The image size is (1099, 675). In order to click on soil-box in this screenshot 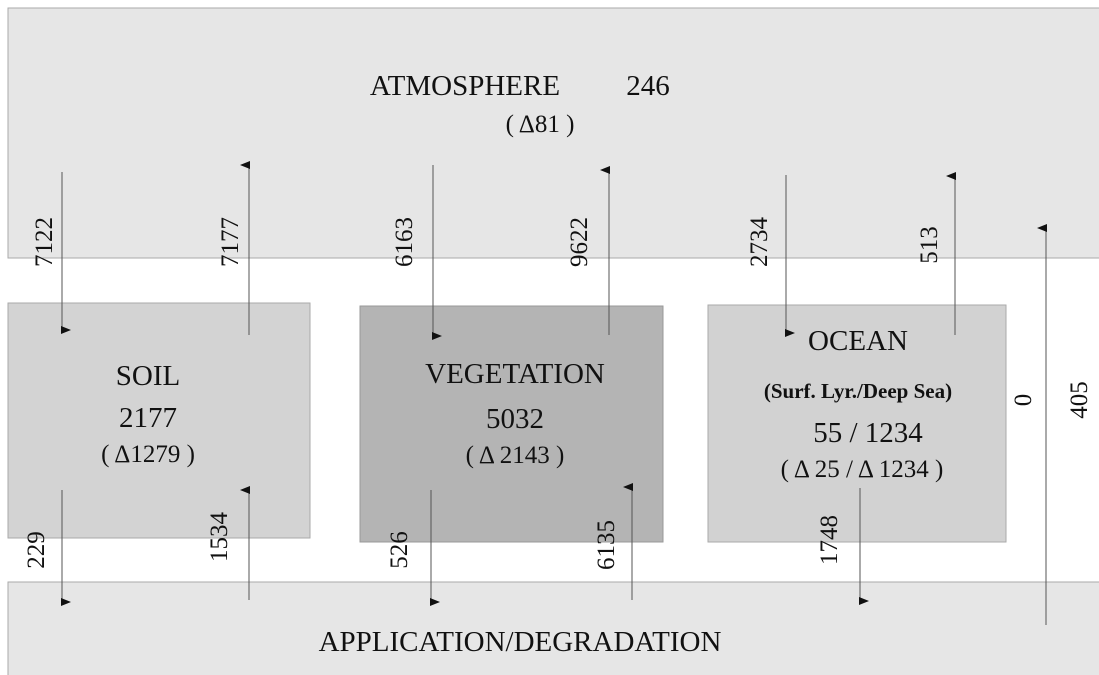, I will do `click(159, 420)`.